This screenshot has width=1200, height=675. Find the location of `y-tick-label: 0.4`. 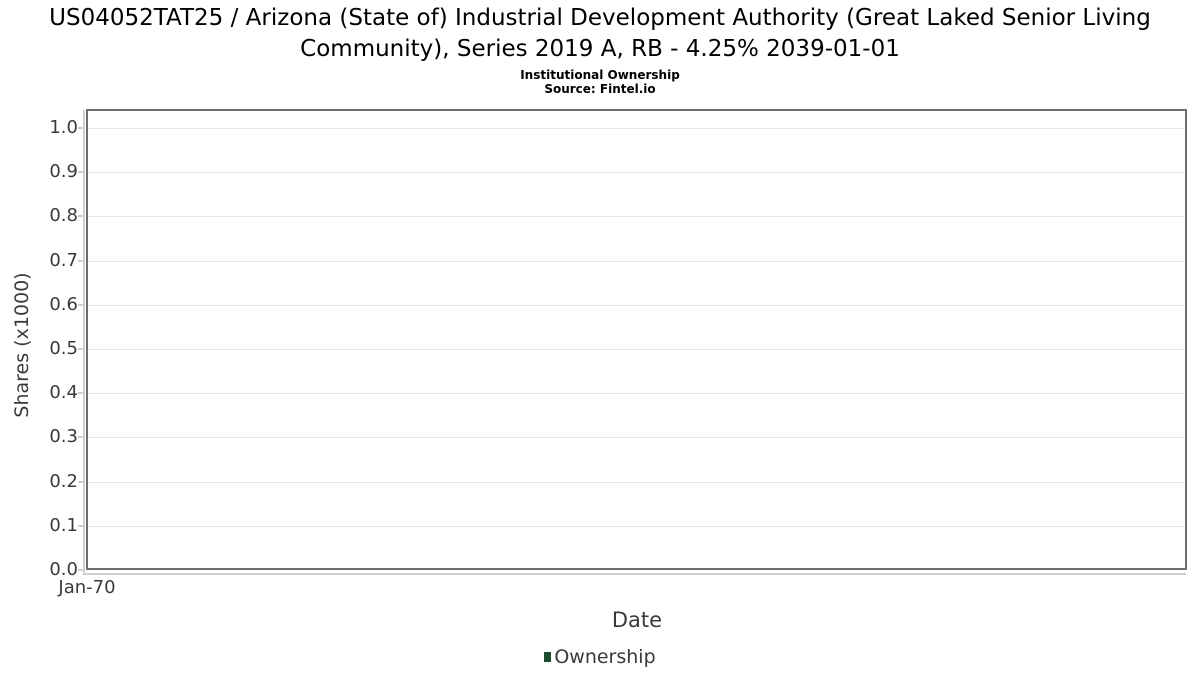

y-tick-label: 0.4 is located at coordinates (63, 393).